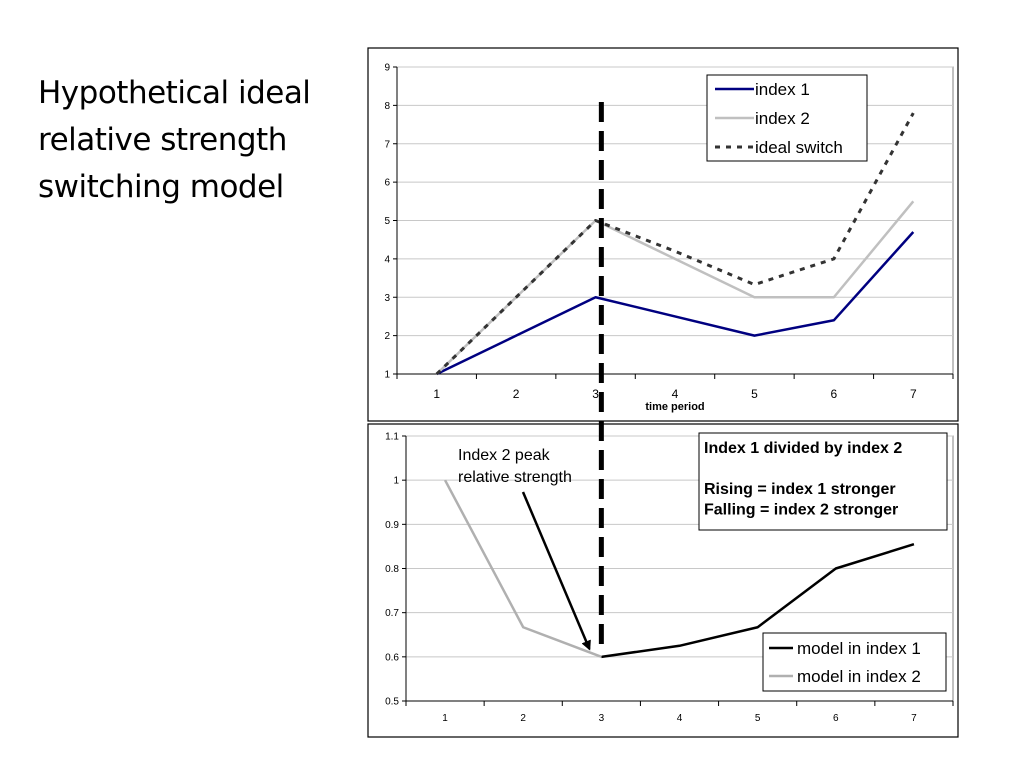  What do you see at coordinates (392, 437) in the screenshot?
I see `y-tick-label: 1.1` at bounding box center [392, 437].